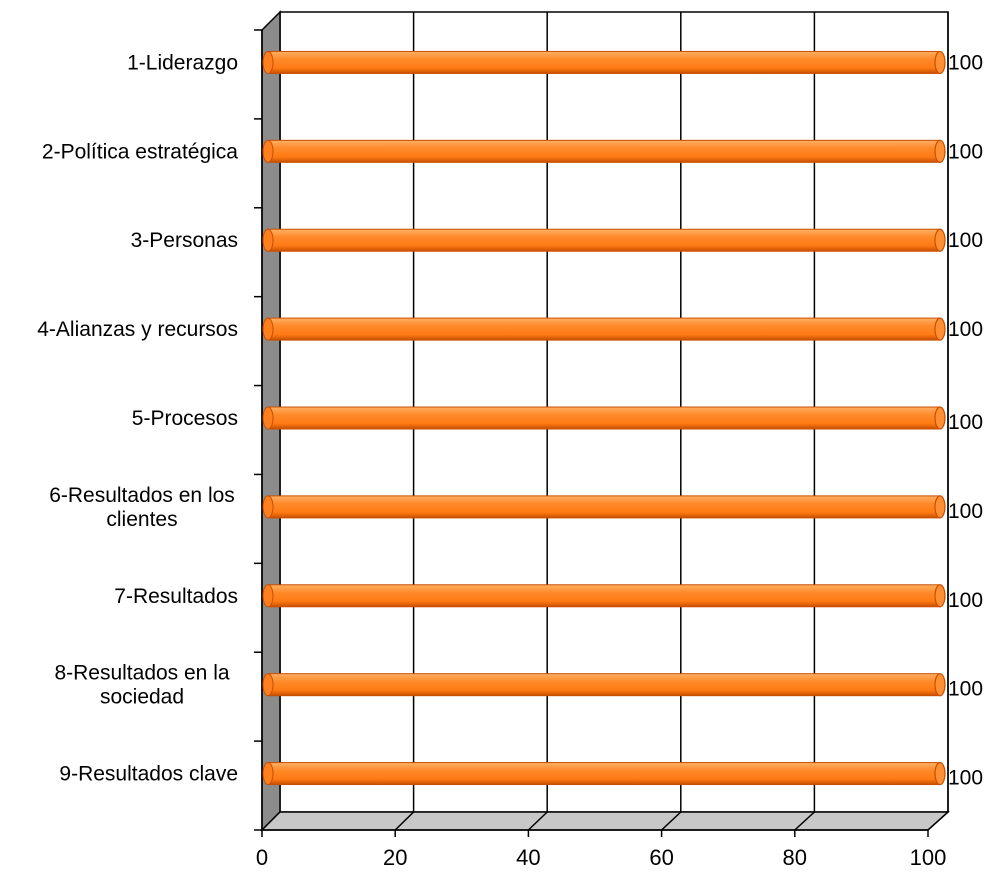 This screenshot has height=875, width=1001. What do you see at coordinates (142, 697) in the screenshot?
I see `category-label: sociedad` at bounding box center [142, 697].